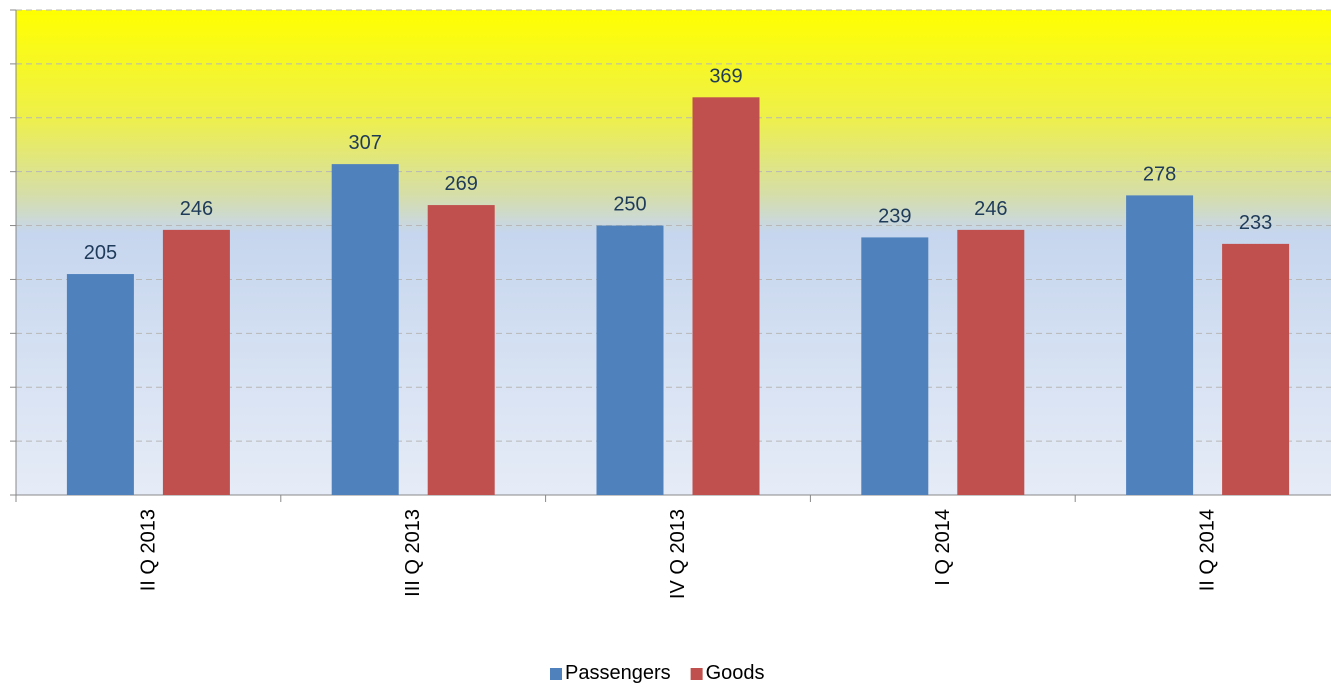  Describe the element at coordinates (100, 253) in the screenshot. I see `data-label: 205` at that location.